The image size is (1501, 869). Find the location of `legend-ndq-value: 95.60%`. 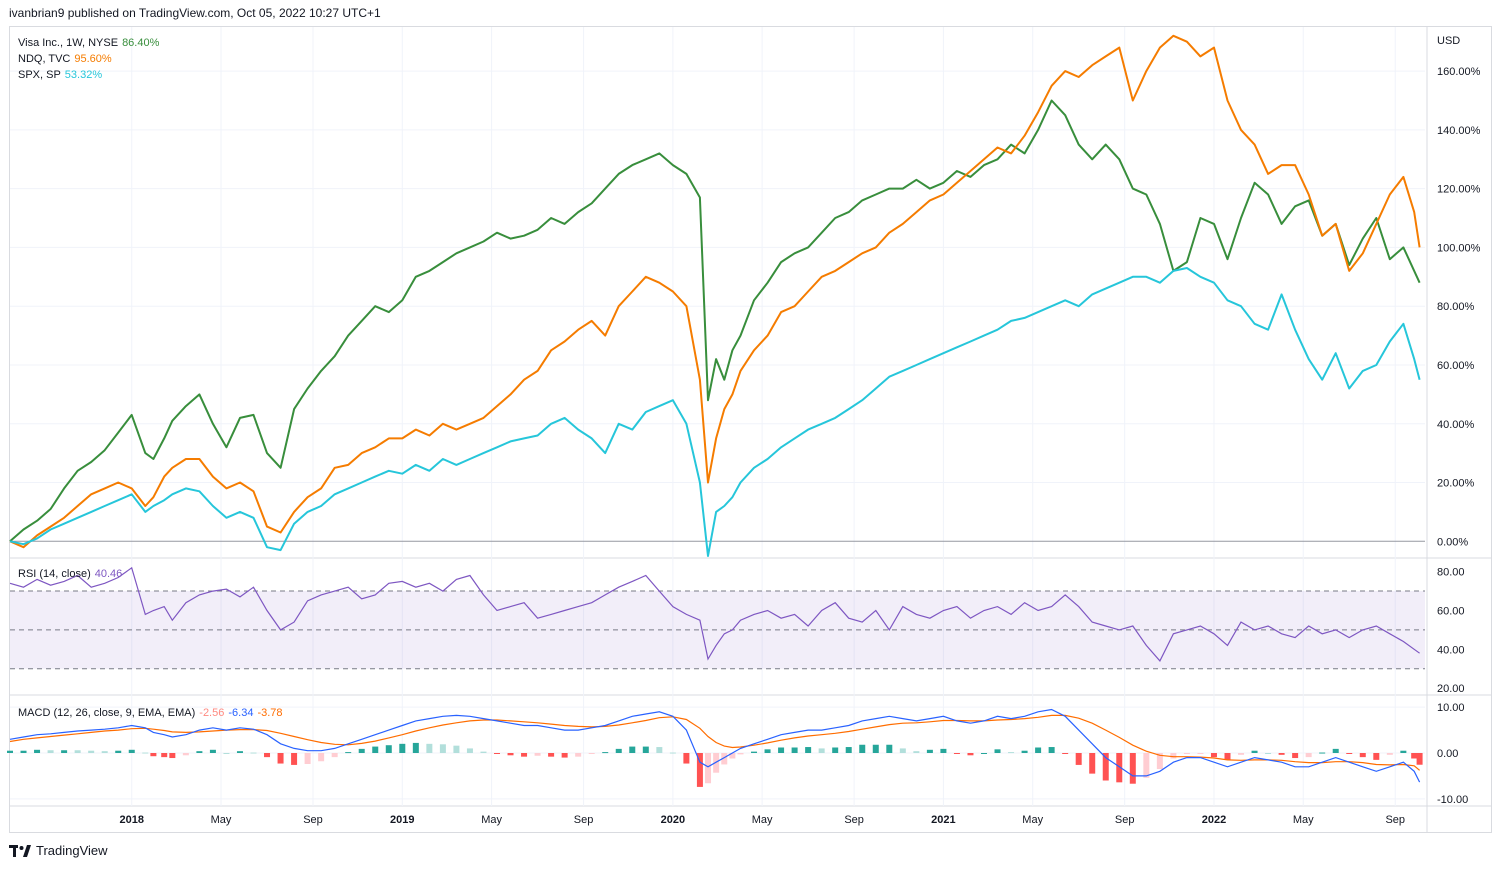

legend-ndq-value: 95.60% is located at coordinates (93, 59).